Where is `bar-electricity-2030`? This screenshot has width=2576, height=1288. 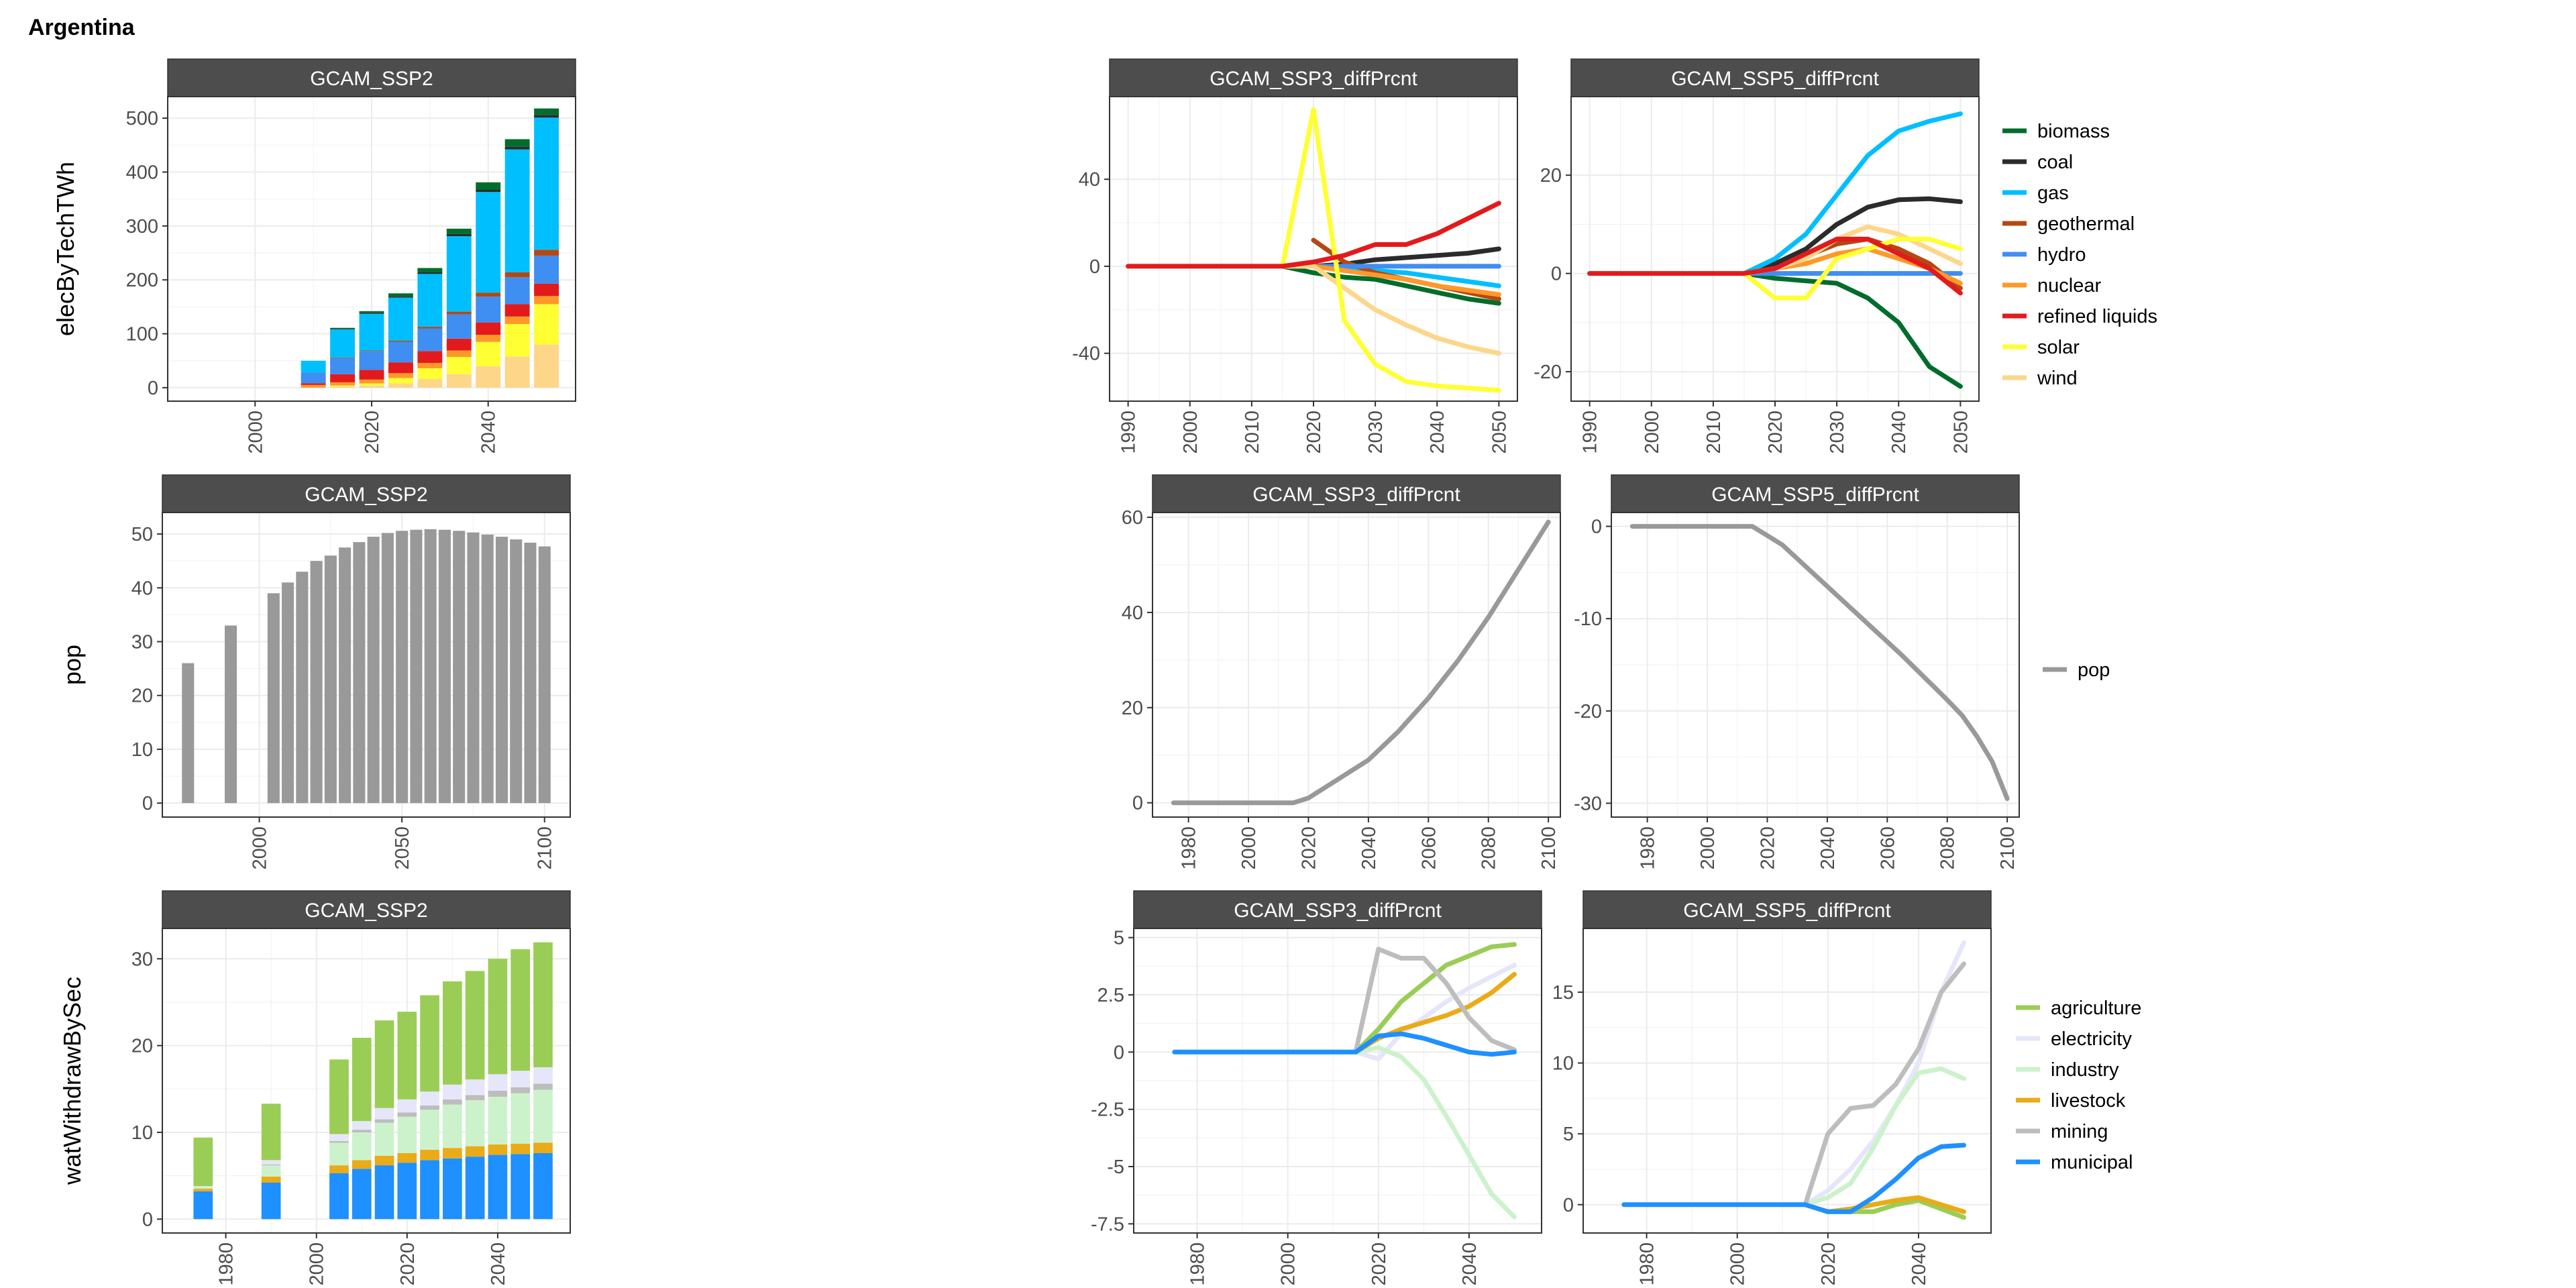
bar-electricity-2030 is located at coordinates (452, 1091).